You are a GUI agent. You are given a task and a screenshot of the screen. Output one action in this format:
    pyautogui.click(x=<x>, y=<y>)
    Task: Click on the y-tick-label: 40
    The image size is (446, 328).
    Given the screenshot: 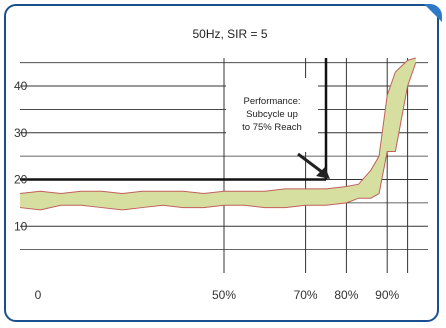 What is the action you would take?
    pyautogui.click(x=21, y=86)
    